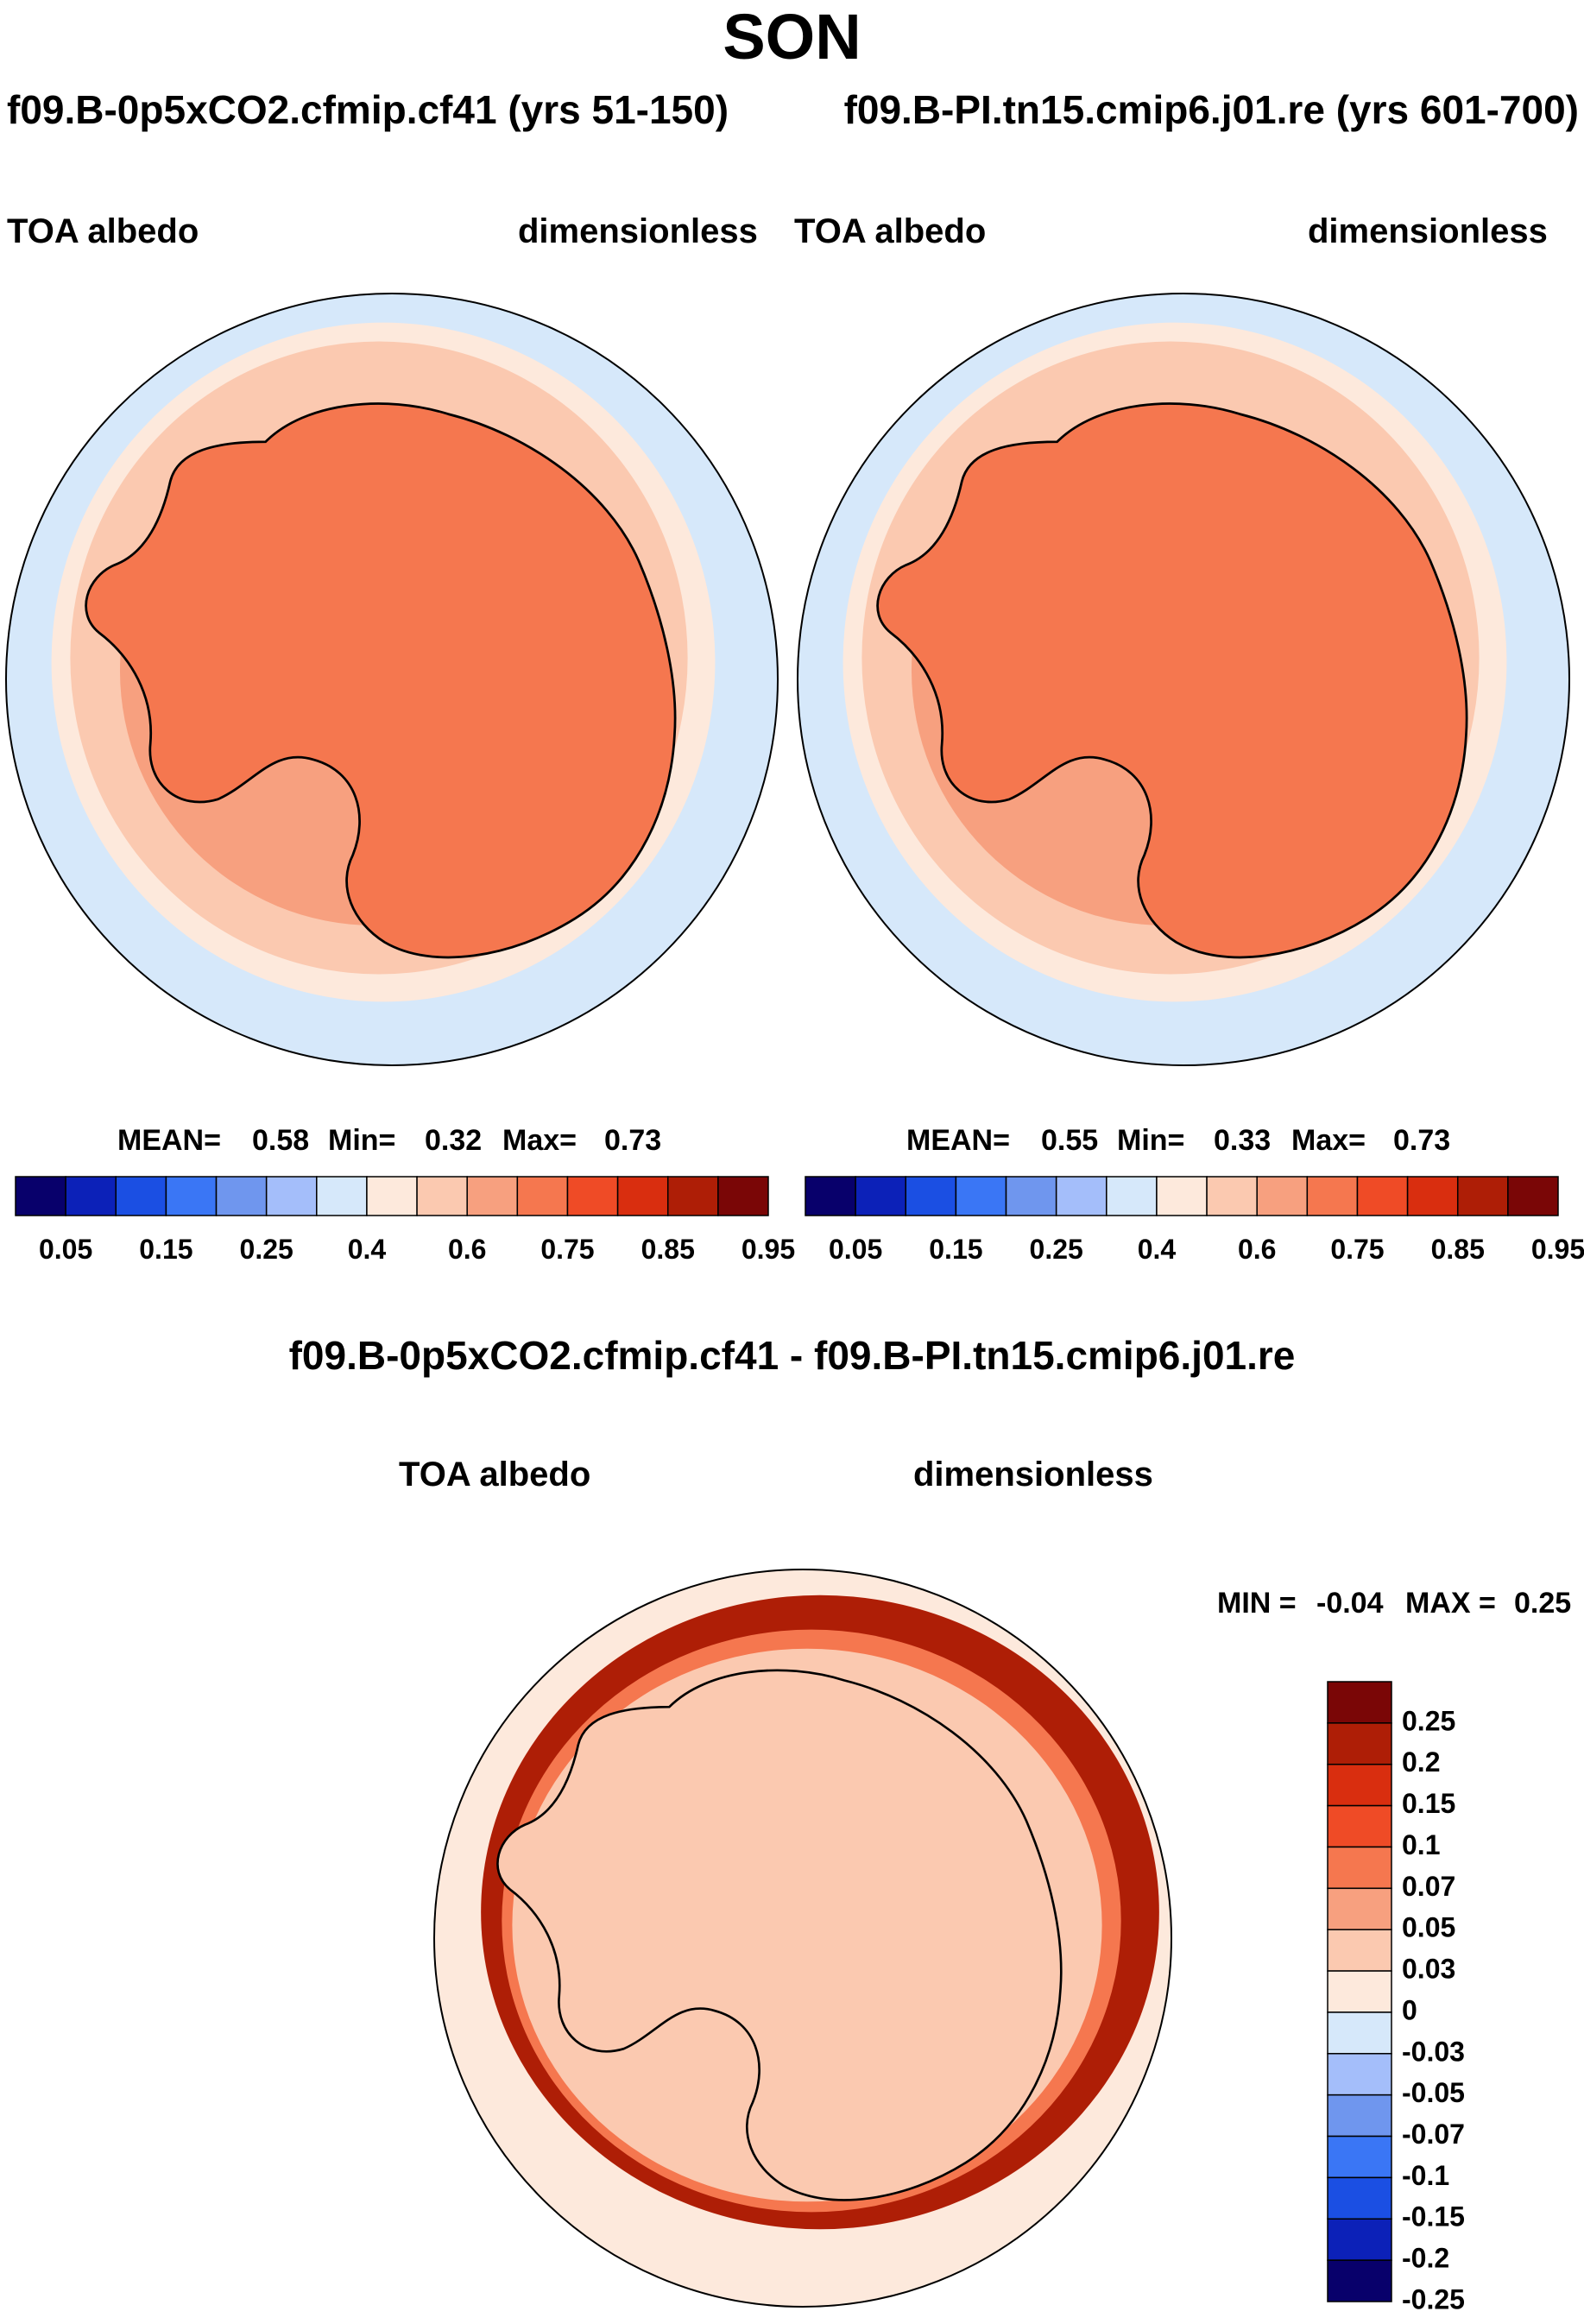 The image size is (1584, 2324). What do you see at coordinates (958, 1141) in the screenshot?
I see `panel-right-mean-label: MEAN=` at bounding box center [958, 1141].